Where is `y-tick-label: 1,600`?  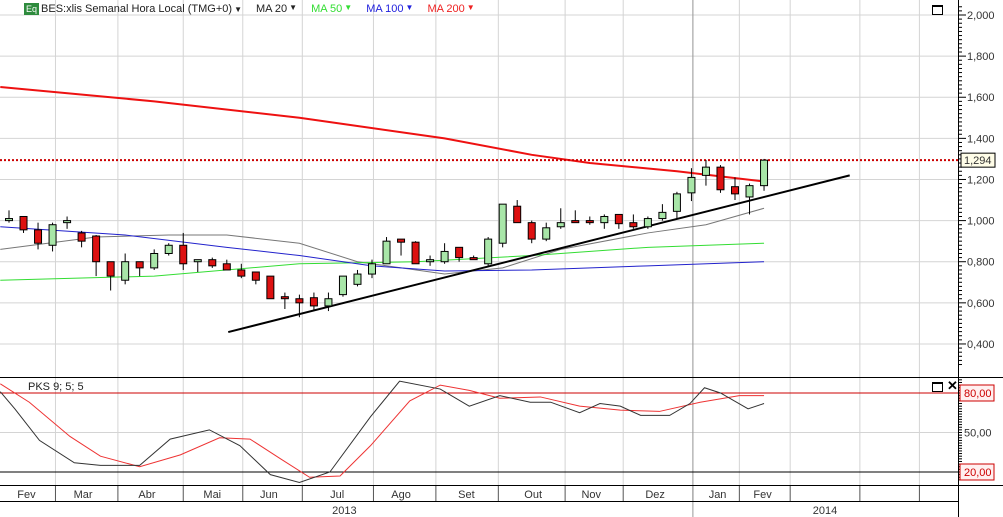 y-tick-label: 1,600 is located at coordinates (981, 98).